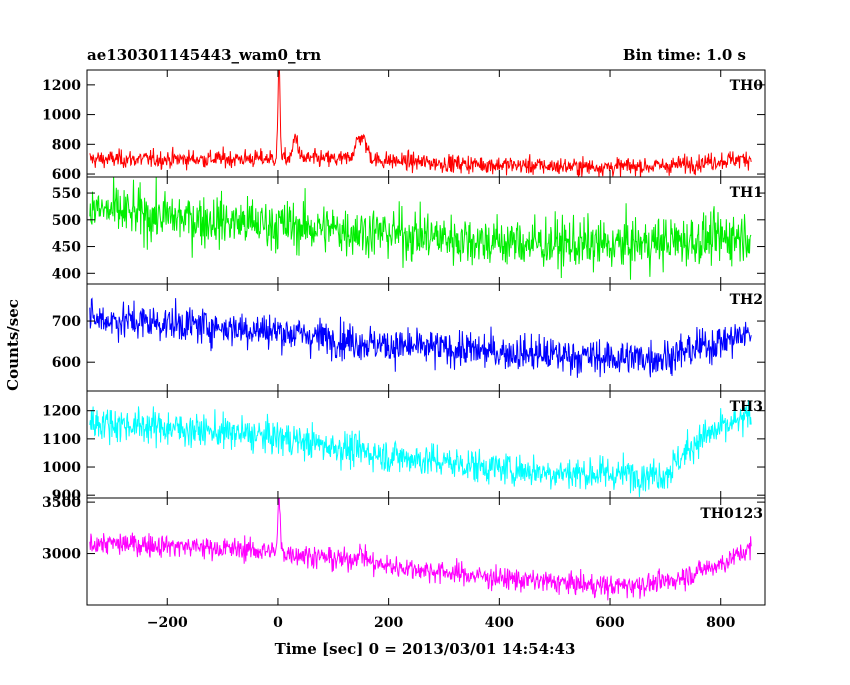 Image resolution: width=850 pixels, height=685 pixels. I want to click on bin-time-label: Bin time: 1.0 s, so click(684, 55).